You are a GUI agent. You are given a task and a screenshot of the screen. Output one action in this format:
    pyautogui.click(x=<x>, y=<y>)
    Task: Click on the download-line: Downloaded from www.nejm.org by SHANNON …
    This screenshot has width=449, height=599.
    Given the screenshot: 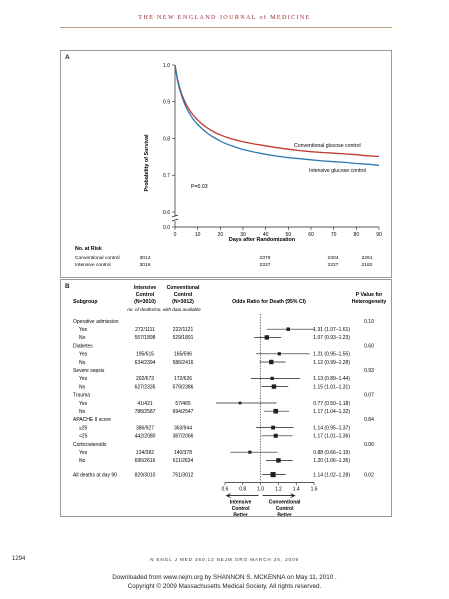 What is the action you would take?
    pyautogui.click(x=224, y=577)
    